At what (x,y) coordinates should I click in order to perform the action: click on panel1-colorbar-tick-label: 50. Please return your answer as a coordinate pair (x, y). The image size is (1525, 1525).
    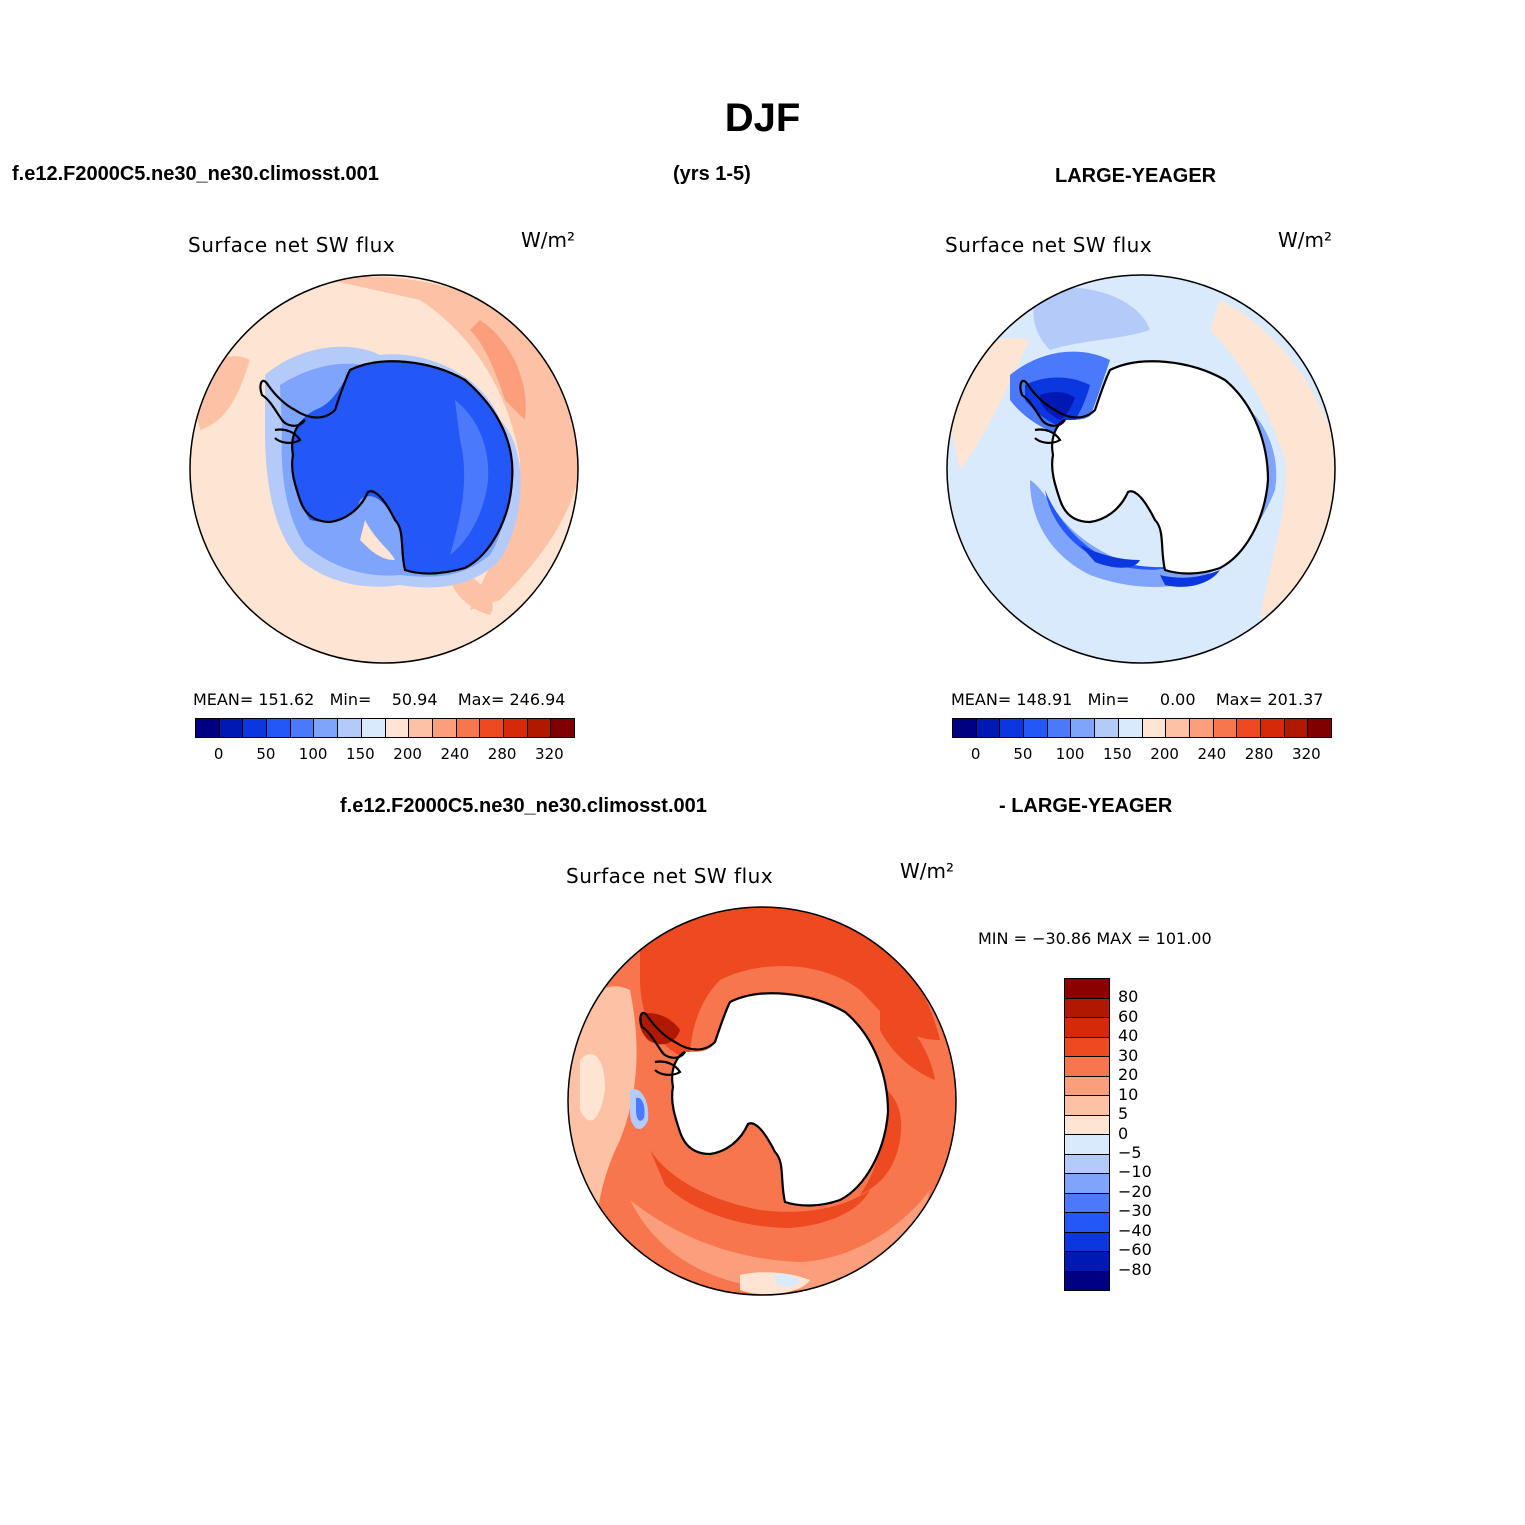
    Looking at the image, I should click on (266, 754).